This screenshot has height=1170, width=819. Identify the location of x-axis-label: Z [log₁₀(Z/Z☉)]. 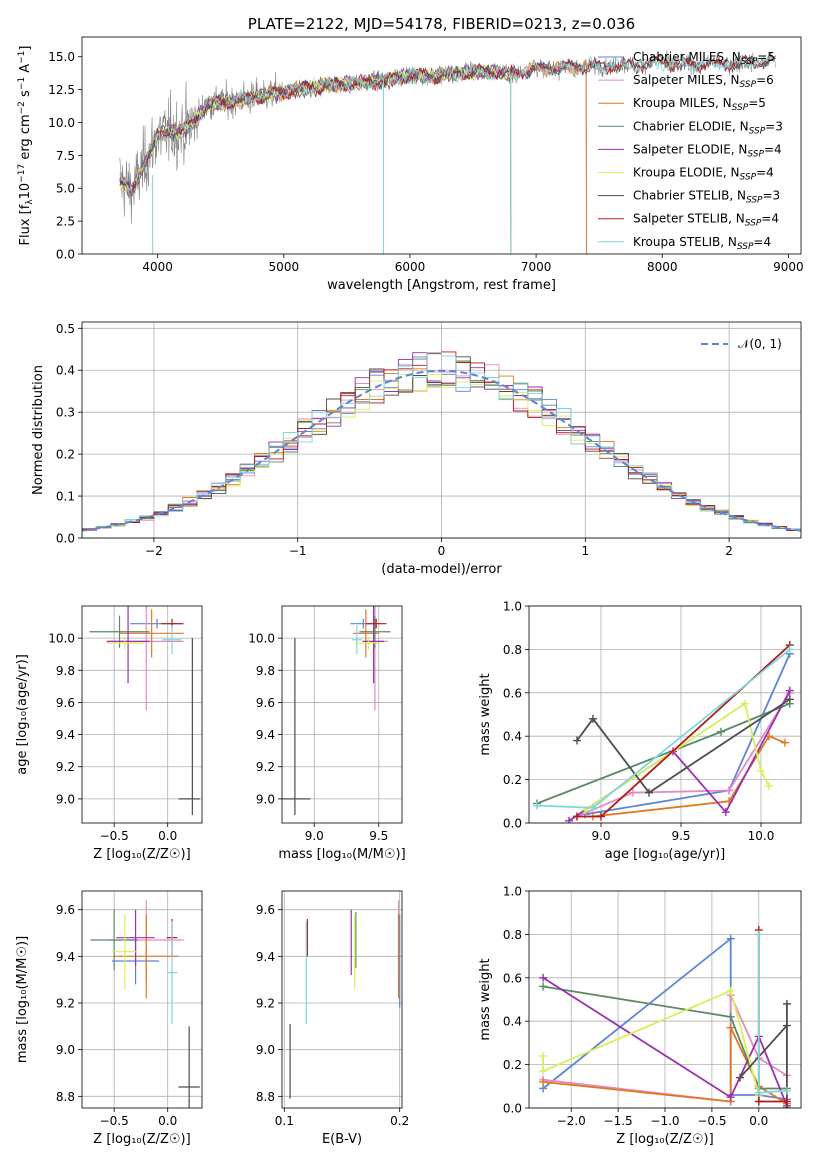
(664, 1139).